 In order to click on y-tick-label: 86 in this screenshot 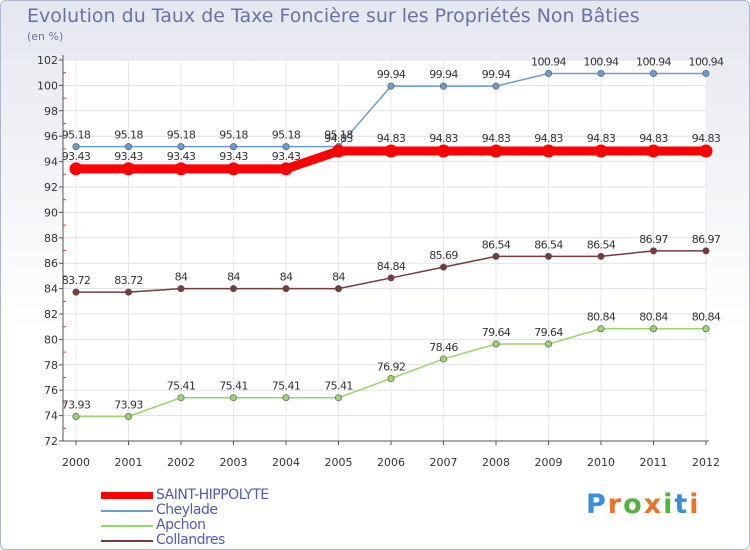, I will do `click(51, 263)`.